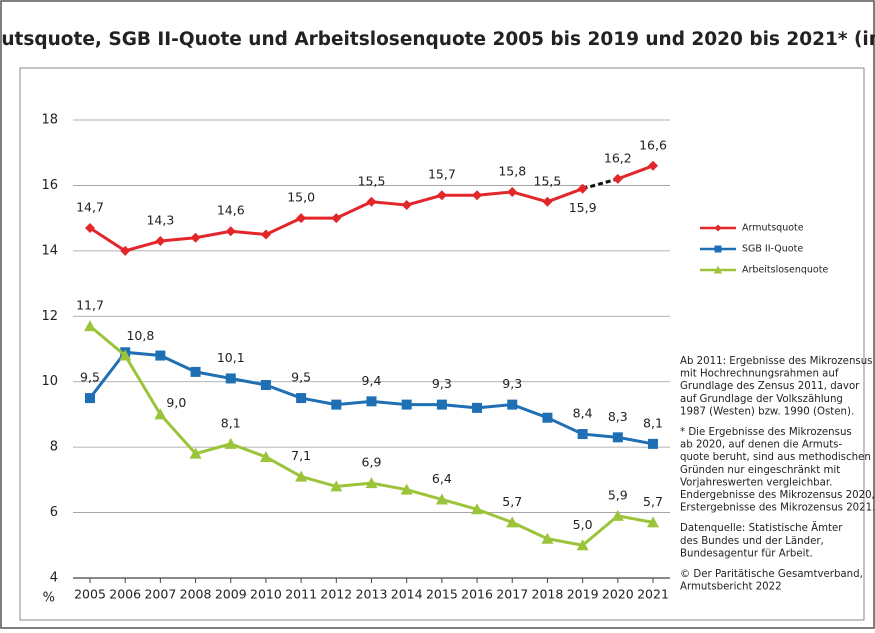  I want to click on note-line: Endergebnisse des Mikrozensus 2020,, so click(777, 495).